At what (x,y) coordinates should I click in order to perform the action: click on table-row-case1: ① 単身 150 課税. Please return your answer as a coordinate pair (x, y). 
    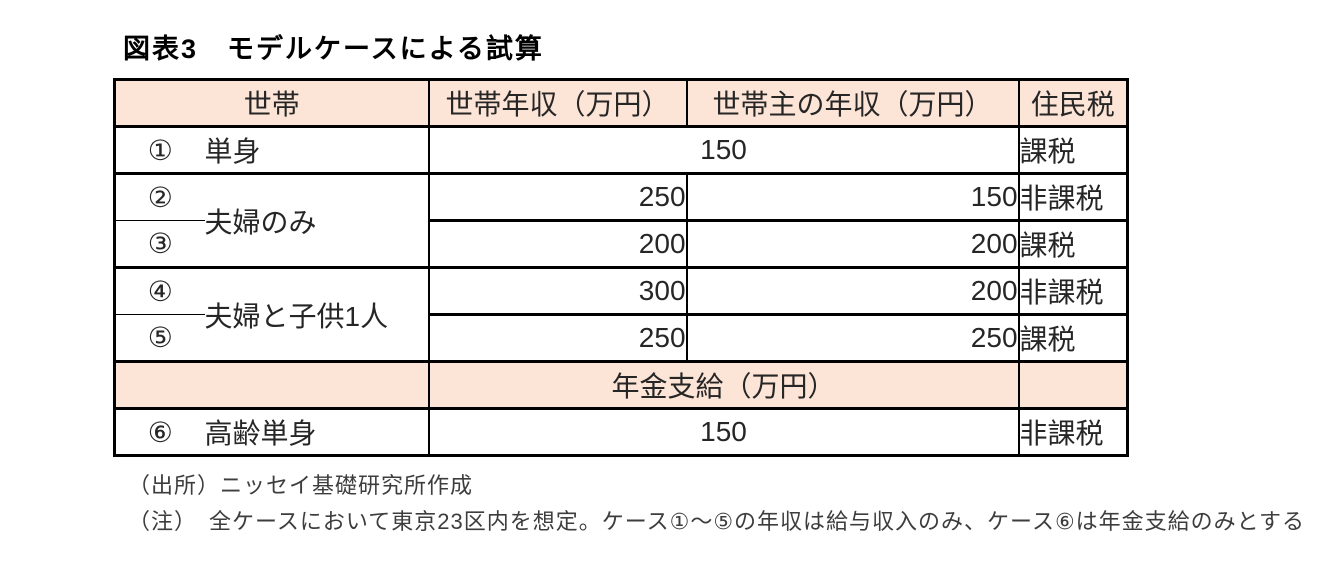
    Looking at the image, I should click on (621, 150).